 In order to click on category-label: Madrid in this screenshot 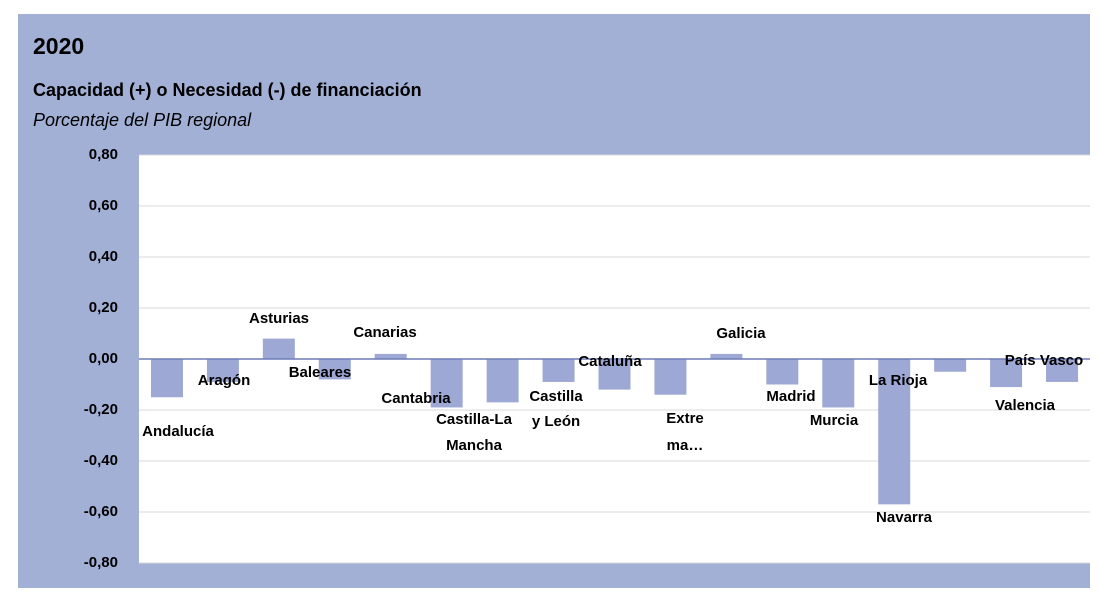, I will do `click(790, 396)`.